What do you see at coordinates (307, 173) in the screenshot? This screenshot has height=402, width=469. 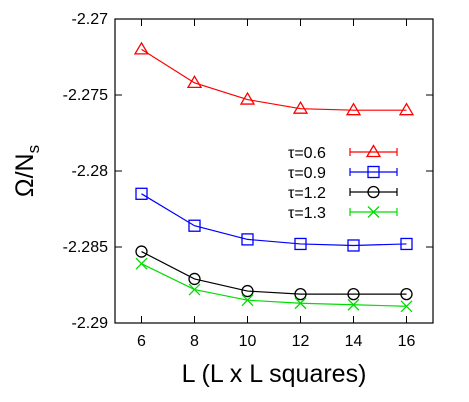 I see `legend-label: τ=0.9` at bounding box center [307, 173].